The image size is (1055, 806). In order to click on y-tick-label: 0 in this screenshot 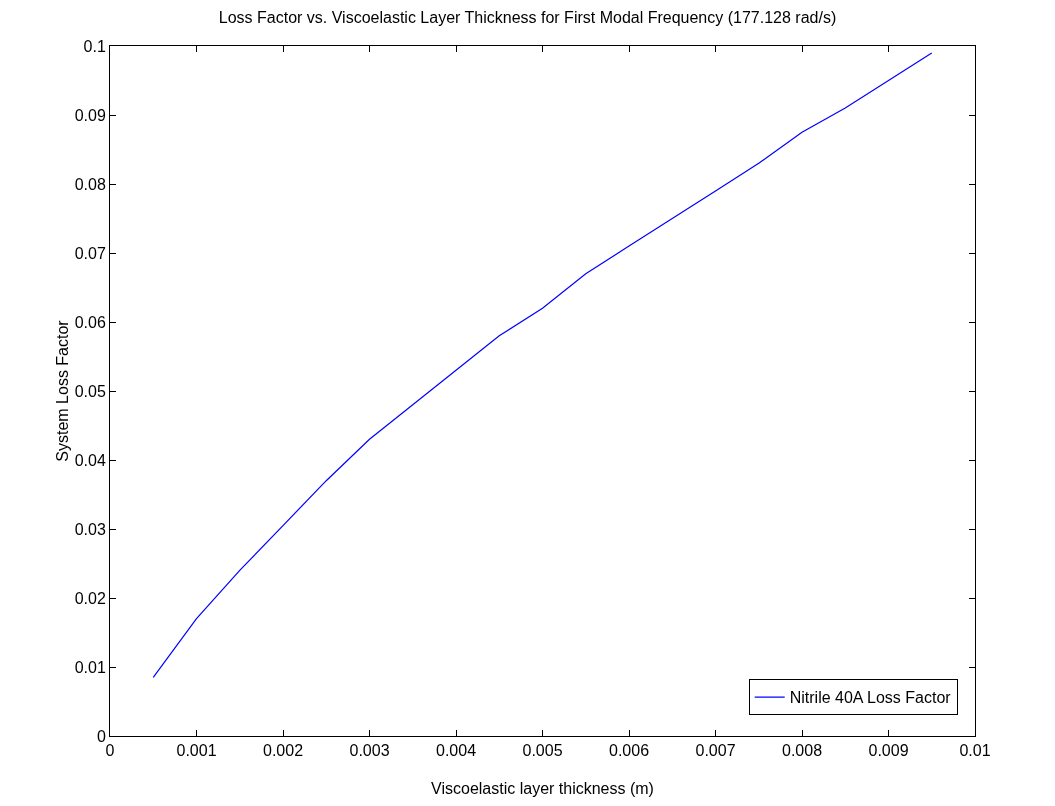, I will do `click(101, 736)`.